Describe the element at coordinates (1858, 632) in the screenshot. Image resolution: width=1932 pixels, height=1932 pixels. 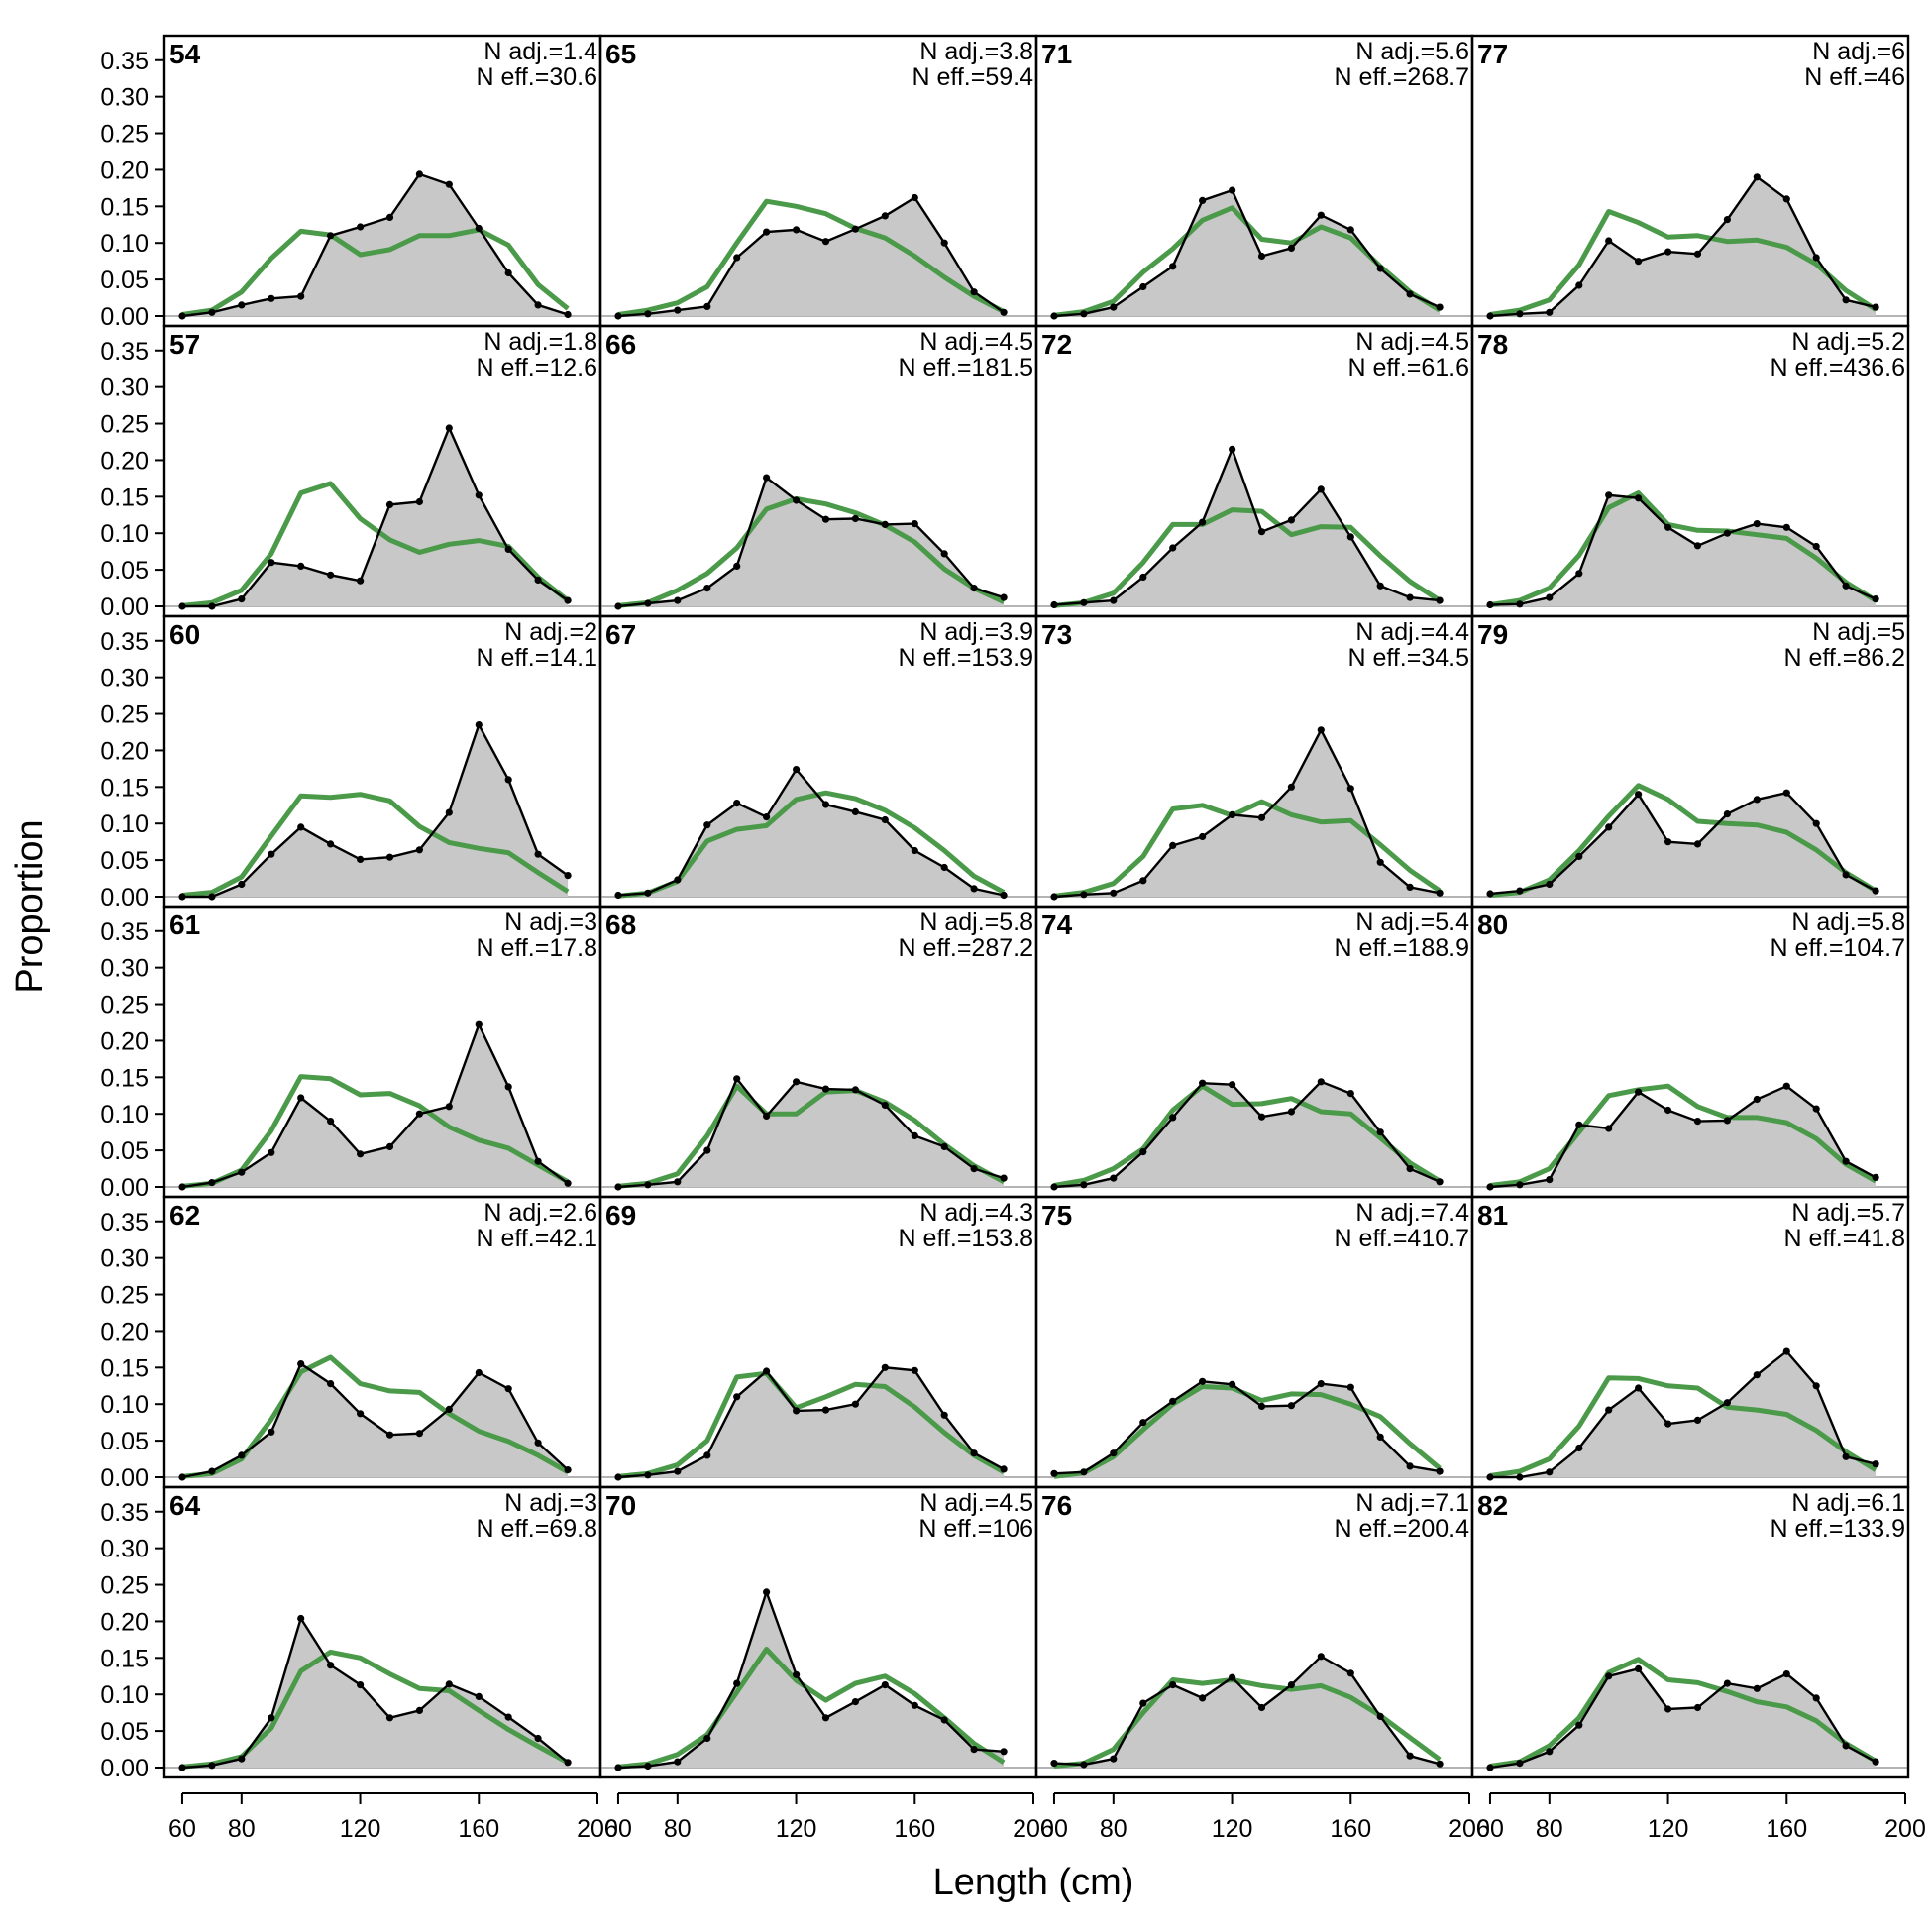
I see `n-adj-label: N adj.=5` at that location.